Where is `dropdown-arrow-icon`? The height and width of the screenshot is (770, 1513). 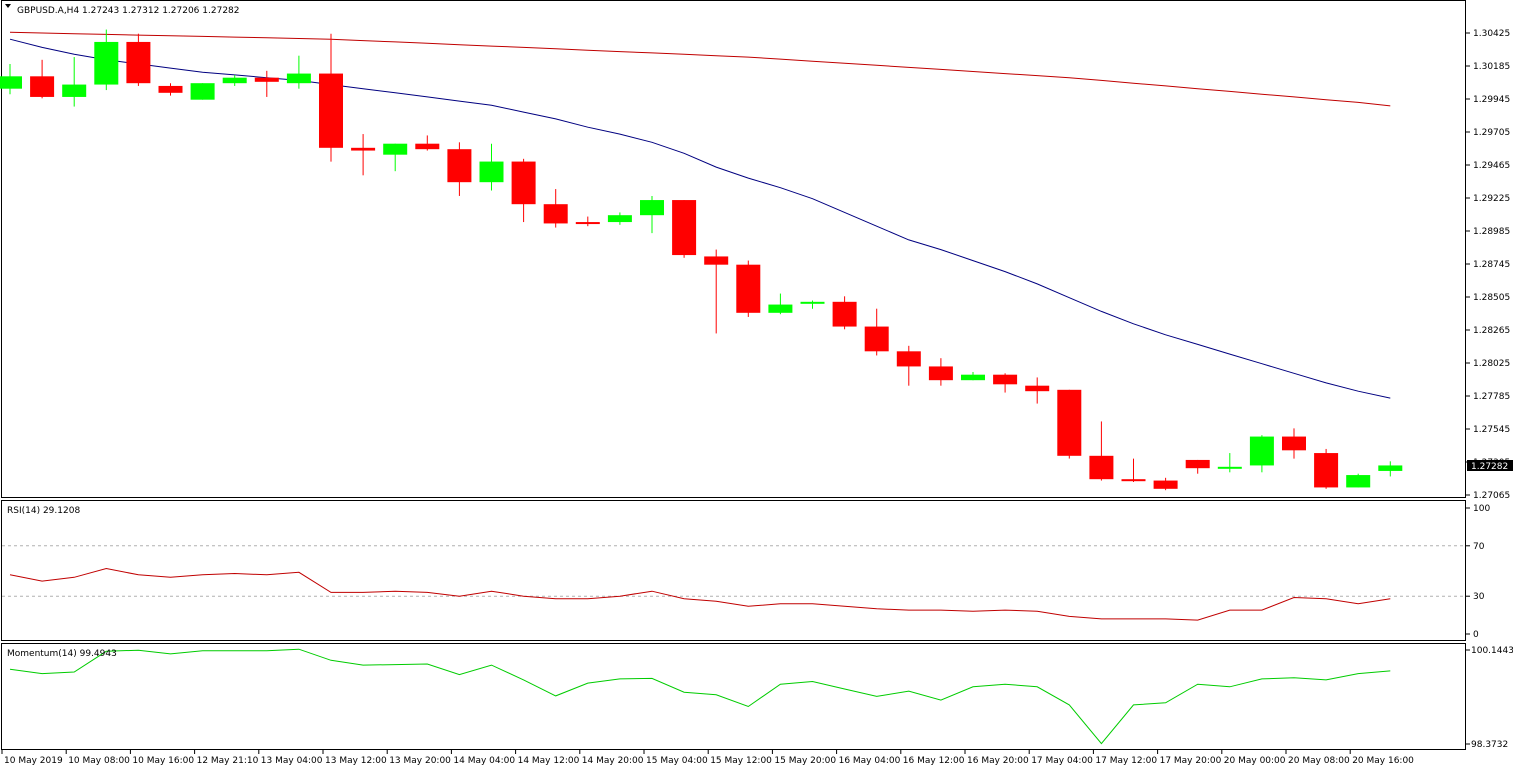
dropdown-arrow-icon is located at coordinates (8, 6).